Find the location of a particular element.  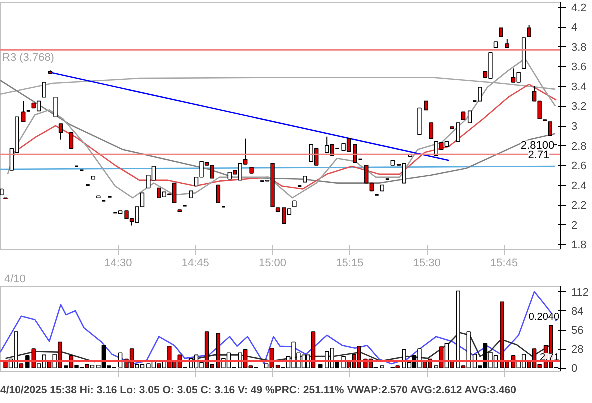

y-tick-label: 1.8 is located at coordinates (579, 246).